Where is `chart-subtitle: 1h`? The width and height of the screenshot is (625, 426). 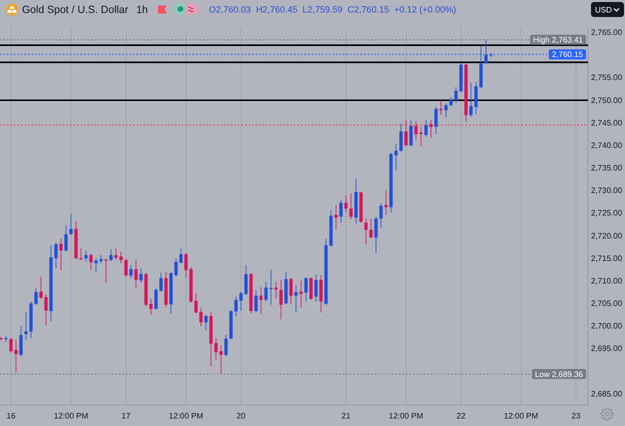 chart-subtitle: 1h is located at coordinates (142, 10).